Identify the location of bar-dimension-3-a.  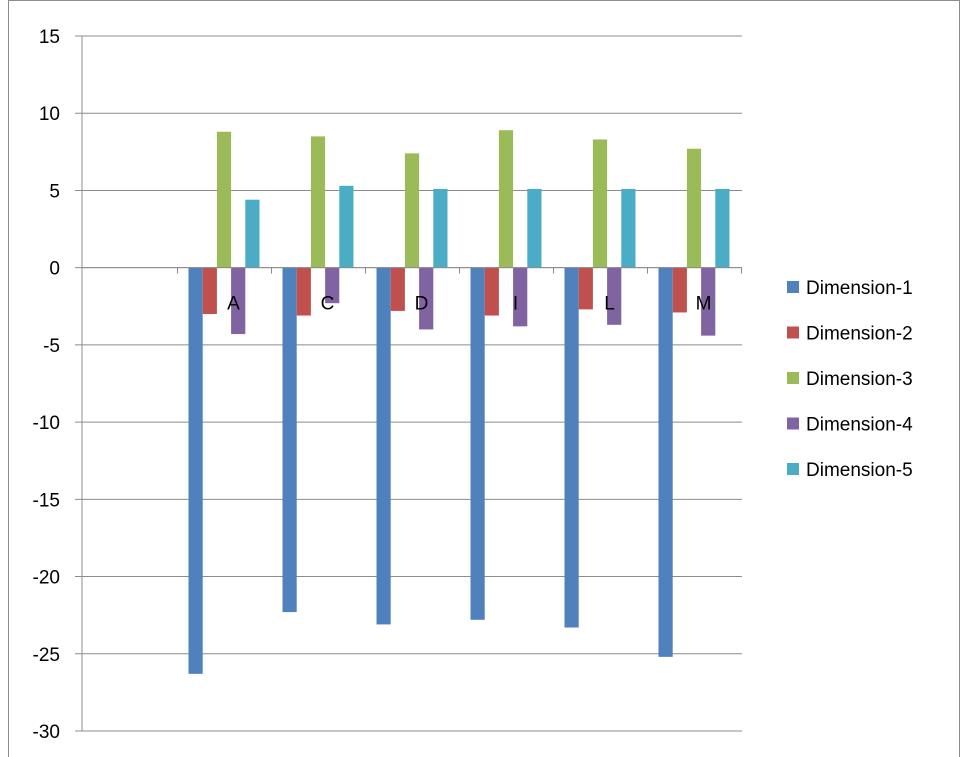
(224, 199).